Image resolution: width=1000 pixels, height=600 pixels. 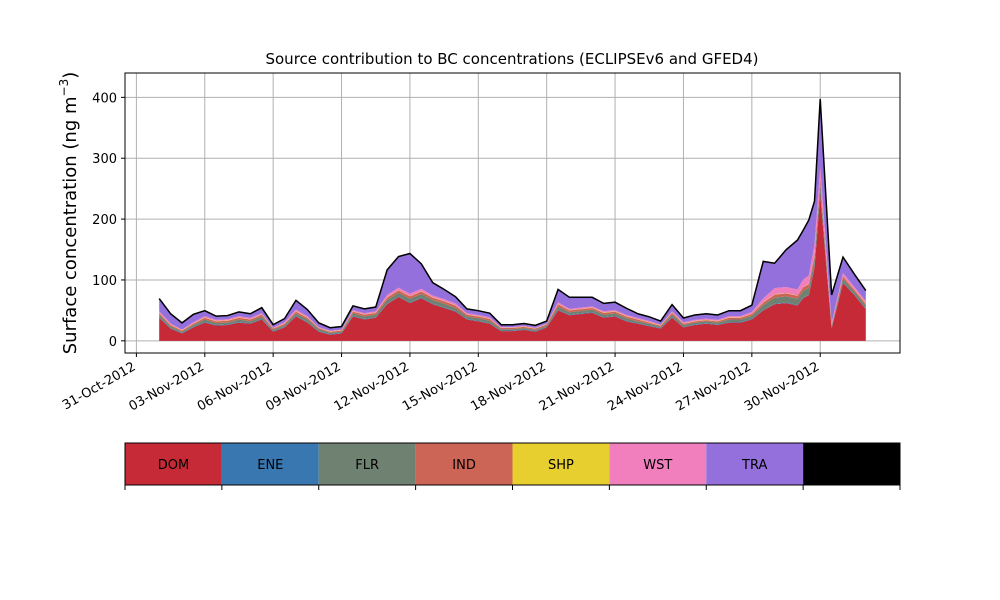 I want to click on y-tick-label: 100, so click(x=104, y=281).